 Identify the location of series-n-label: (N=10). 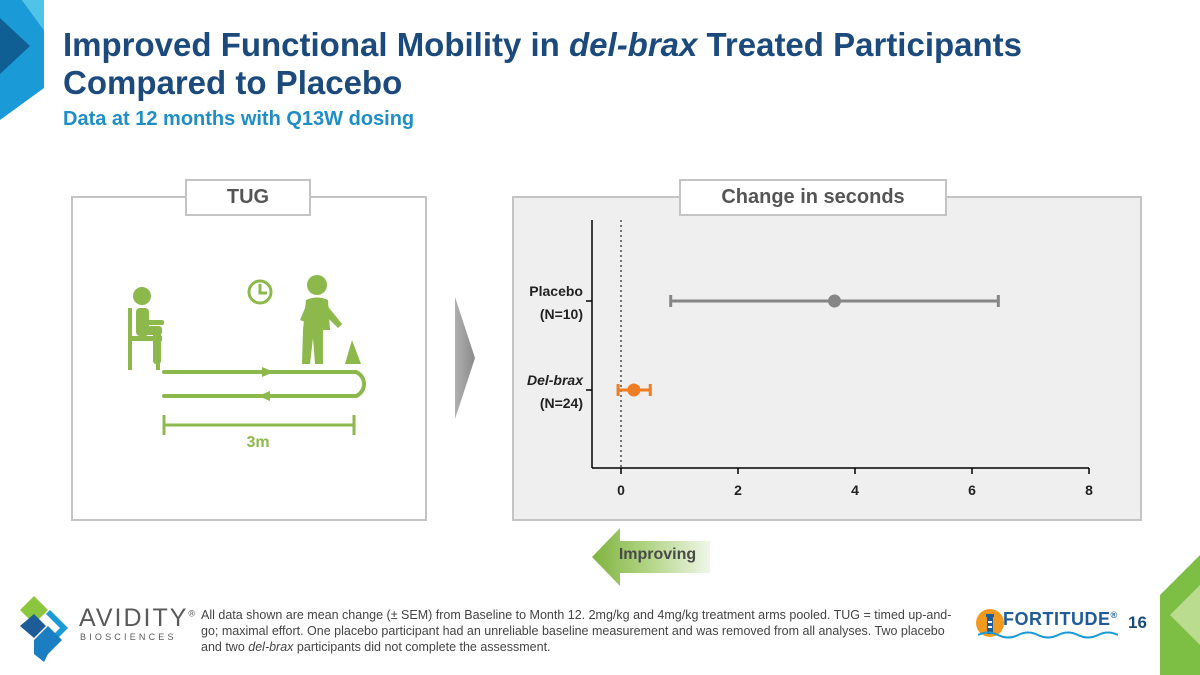
(561, 314).